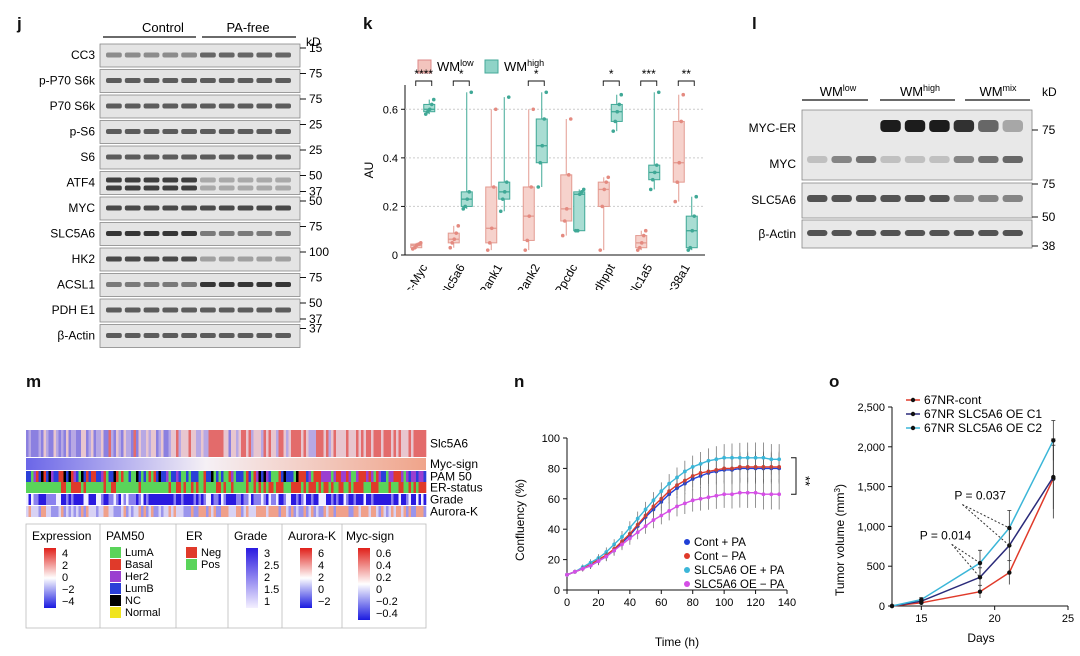 This screenshot has width=1080, height=656. Describe the element at coordinates (693, 603) in the screenshot. I see `x-tick-label-n: 80` at that location.